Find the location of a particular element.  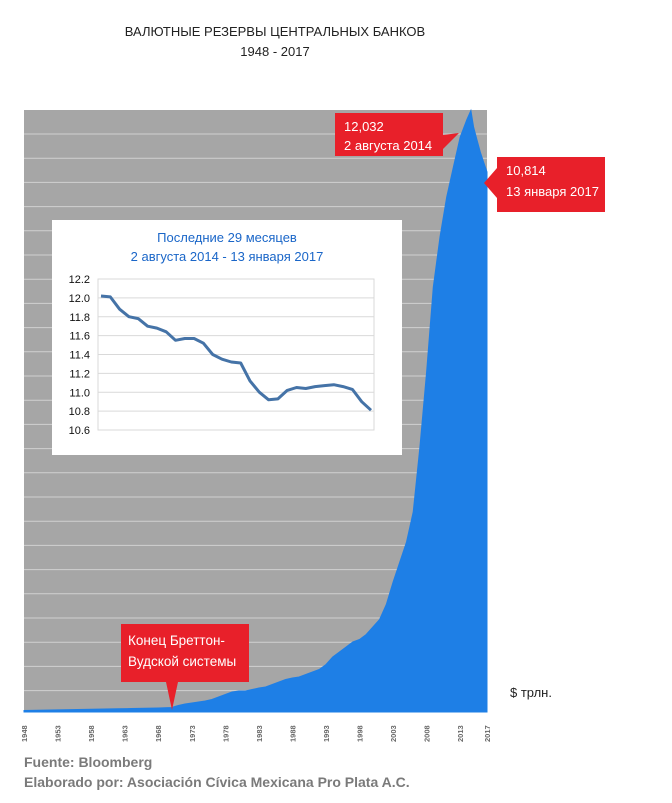

callout-last-box is located at coordinates (551, 184).